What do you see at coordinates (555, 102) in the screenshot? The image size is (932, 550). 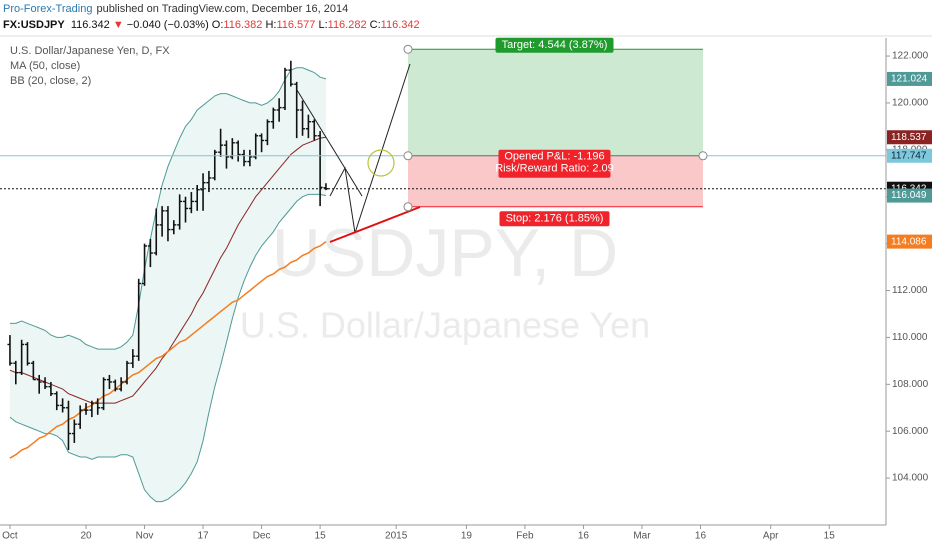 I see `profit-zone` at bounding box center [555, 102].